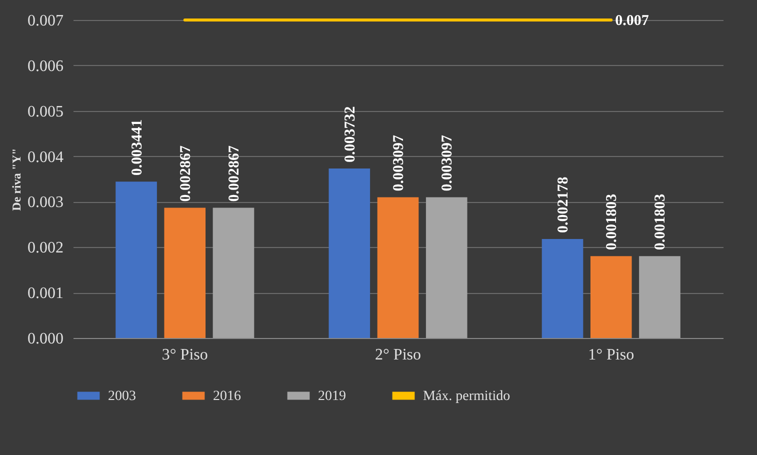  Describe the element at coordinates (17, 179) in the screenshot. I see `y-axis-title: De riva "Y"` at that location.